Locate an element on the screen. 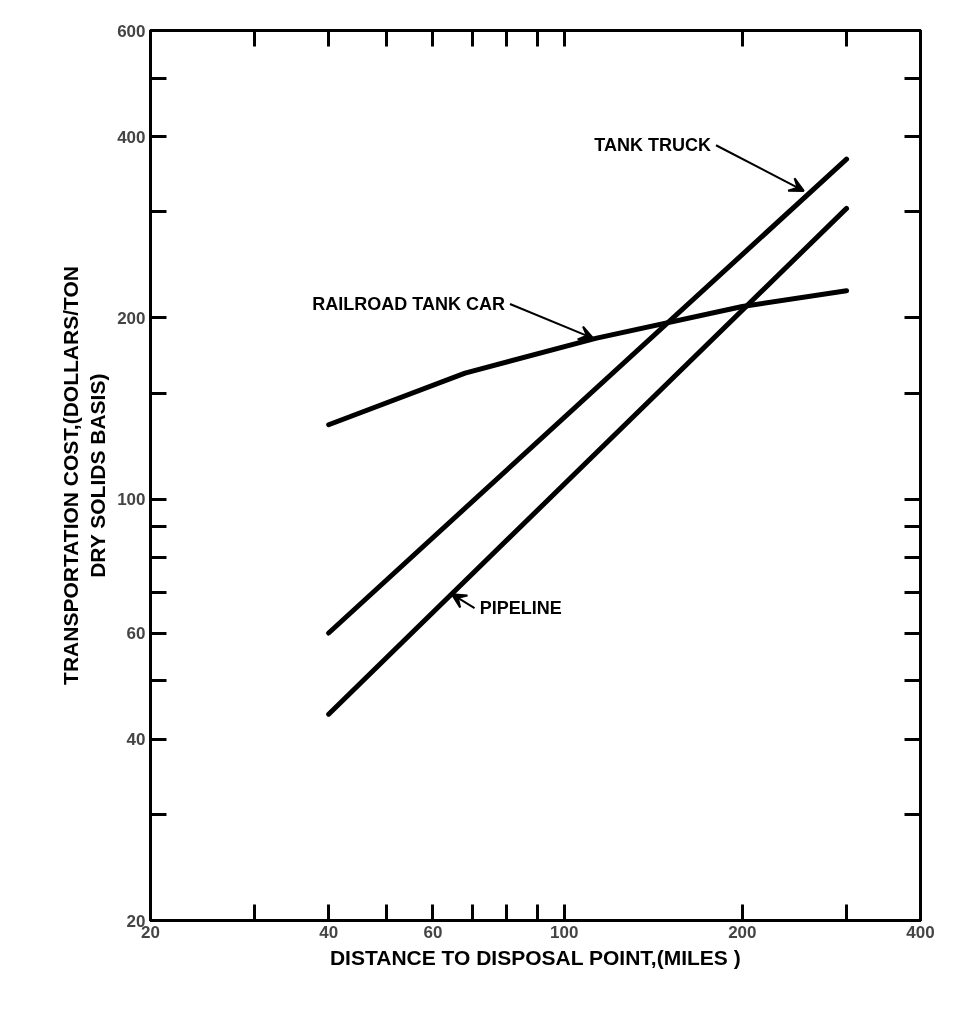 The height and width of the screenshot is (1027, 974). x-tick-label: 40 is located at coordinates (329, 932).